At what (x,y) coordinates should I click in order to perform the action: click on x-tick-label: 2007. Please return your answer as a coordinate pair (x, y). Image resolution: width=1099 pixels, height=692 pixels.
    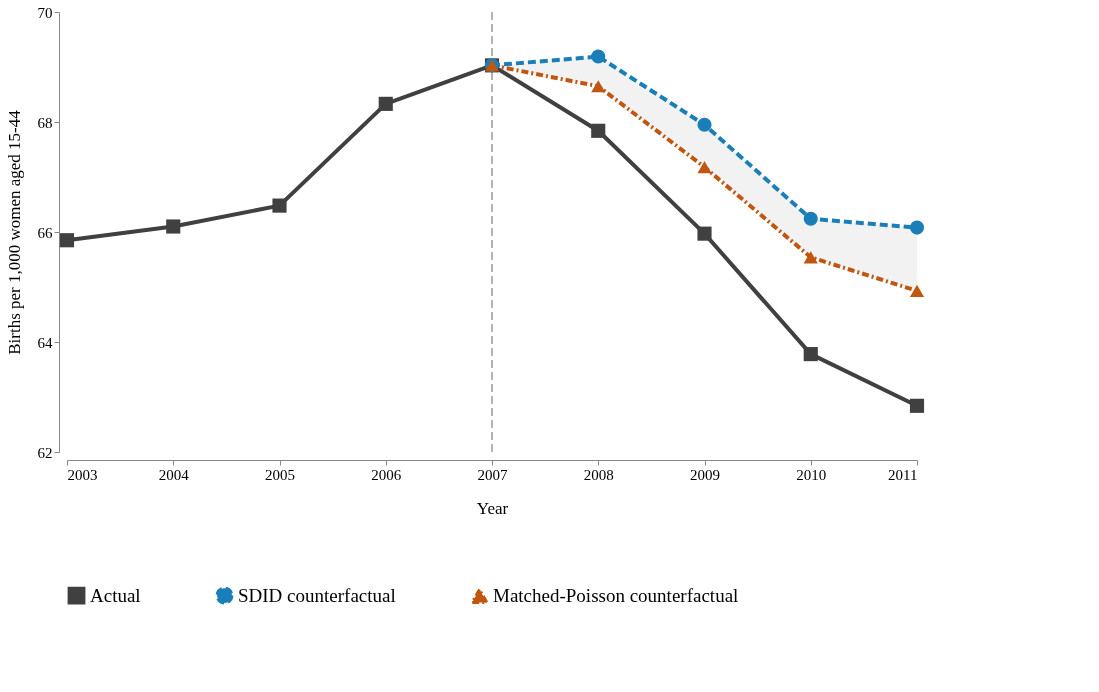
    Looking at the image, I should click on (492, 474).